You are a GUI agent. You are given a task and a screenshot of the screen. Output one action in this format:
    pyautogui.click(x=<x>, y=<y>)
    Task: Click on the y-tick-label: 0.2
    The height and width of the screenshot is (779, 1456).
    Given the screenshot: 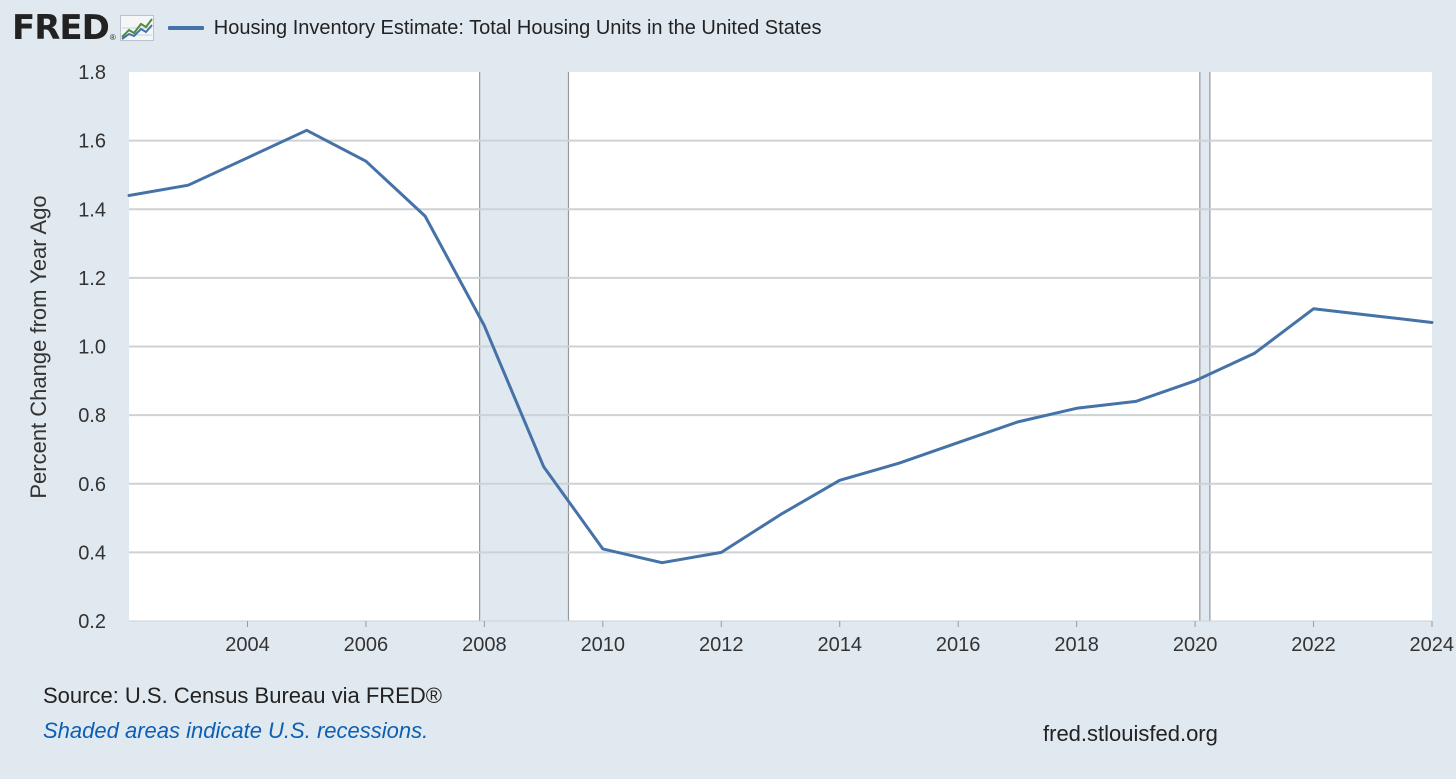 What is the action you would take?
    pyautogui.click(x=92, y=622)
    